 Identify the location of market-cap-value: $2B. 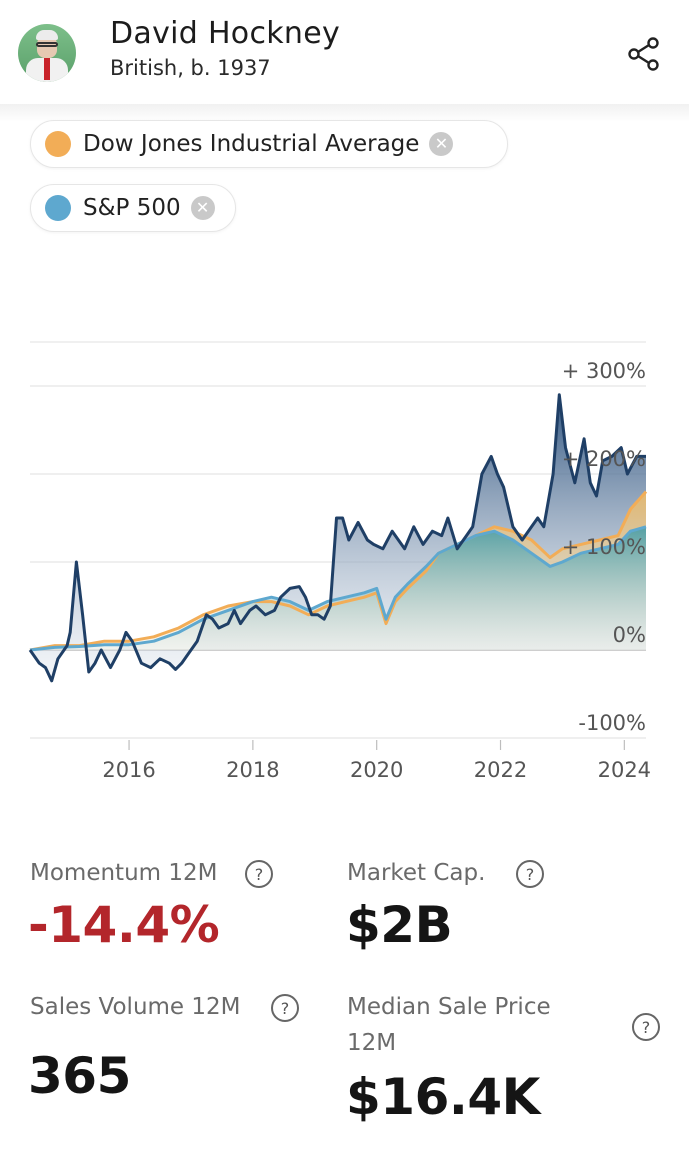
(399, 925).